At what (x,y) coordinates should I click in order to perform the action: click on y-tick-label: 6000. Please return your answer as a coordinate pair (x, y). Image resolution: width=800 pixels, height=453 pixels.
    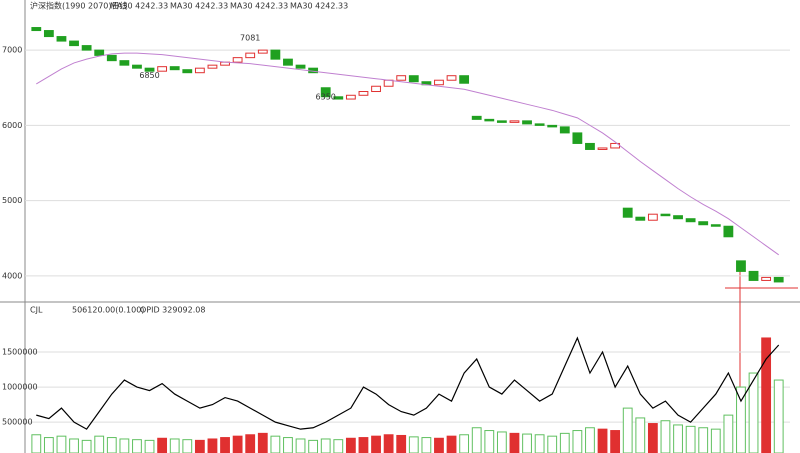
    Looking at the image, I should click on (12, 125).